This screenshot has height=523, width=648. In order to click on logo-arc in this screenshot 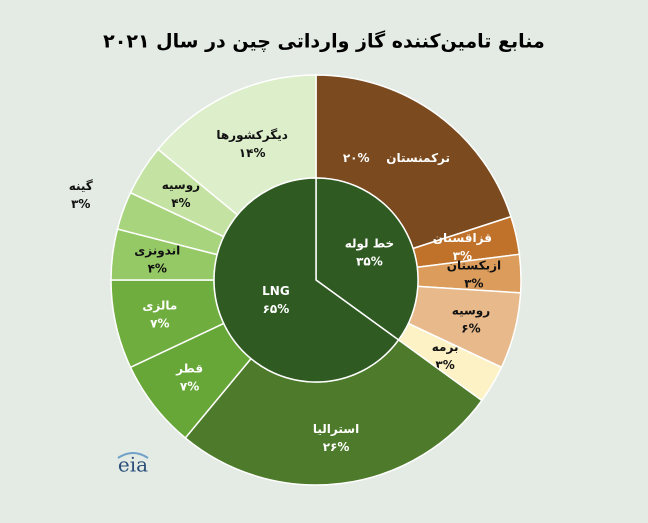, I will do `click(133, 455)`.